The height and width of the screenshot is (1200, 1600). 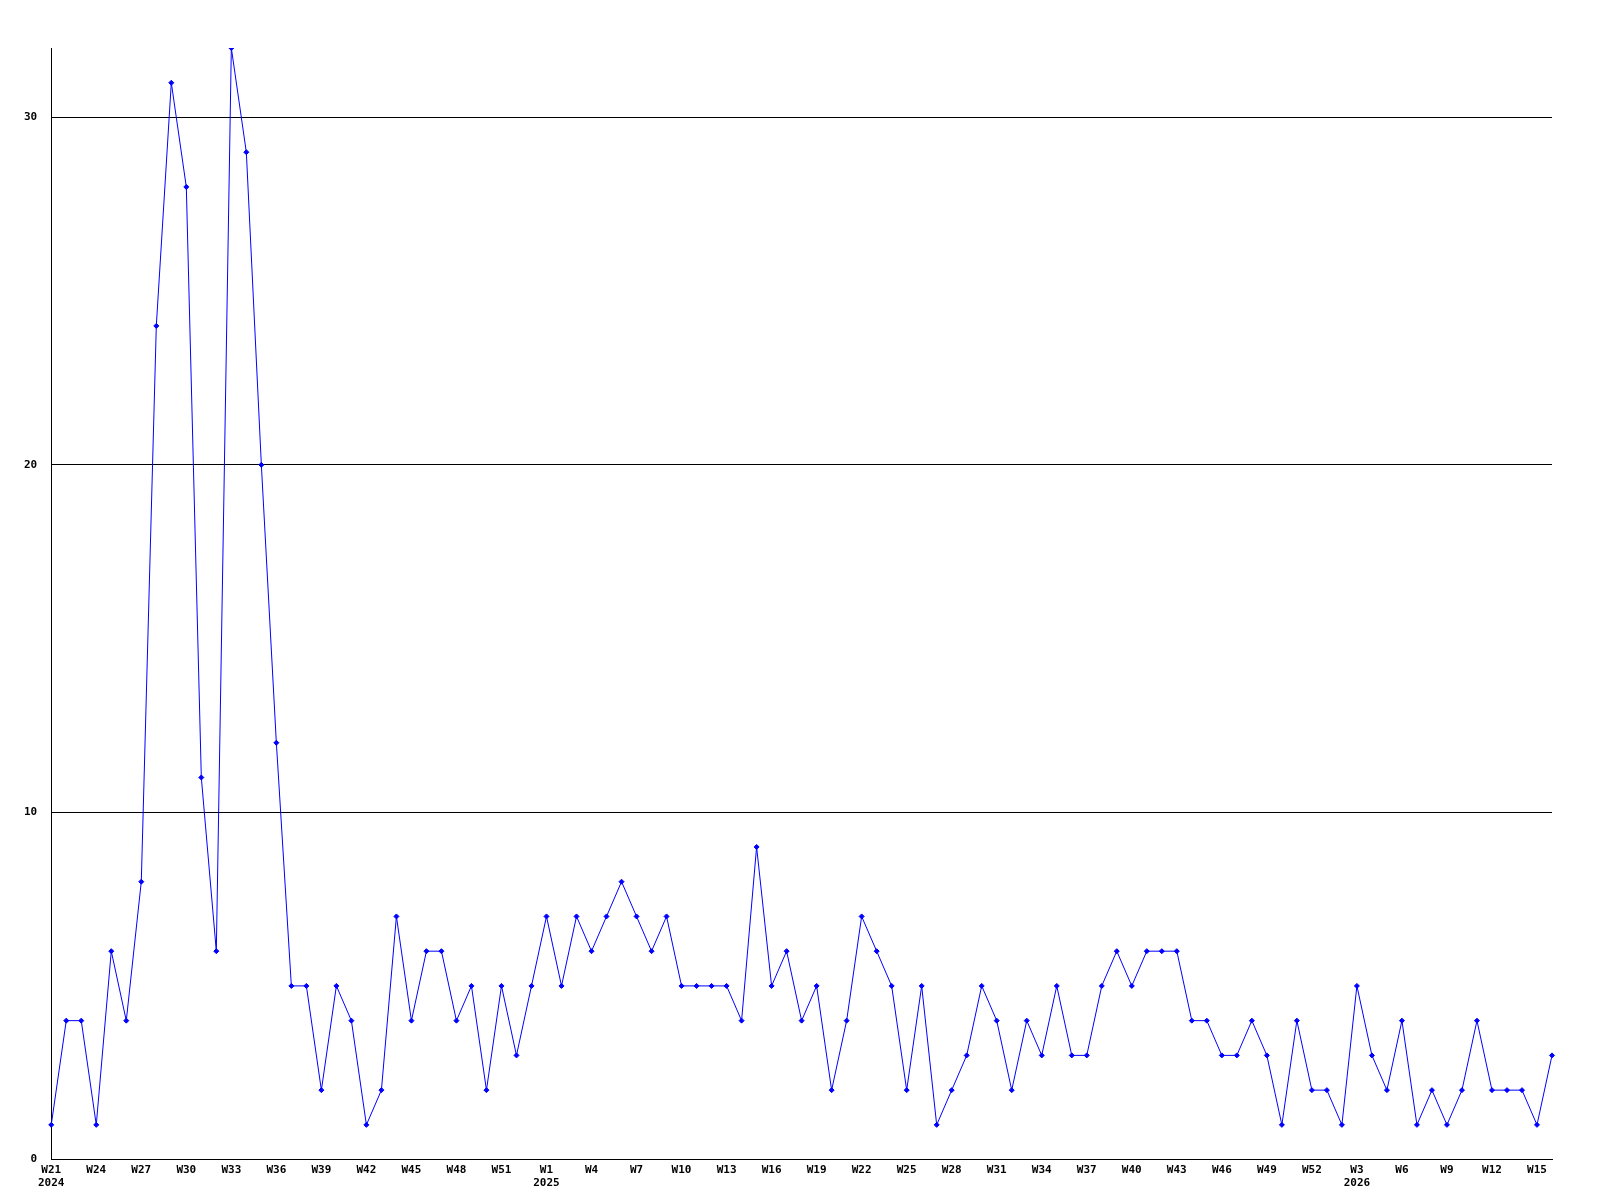 What do you see at coordinates (456, 1170) in the screenshot?
I see `x-tick-label: W48` at bounding box center [456, 1170].